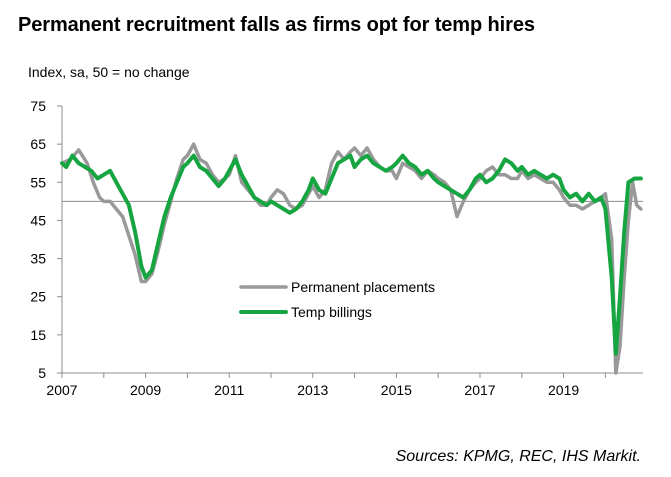  What do you see at coordinates (145, 390) in the screenshot?
I see `x-tick-label: 2009` at bounding box center [145, 390].